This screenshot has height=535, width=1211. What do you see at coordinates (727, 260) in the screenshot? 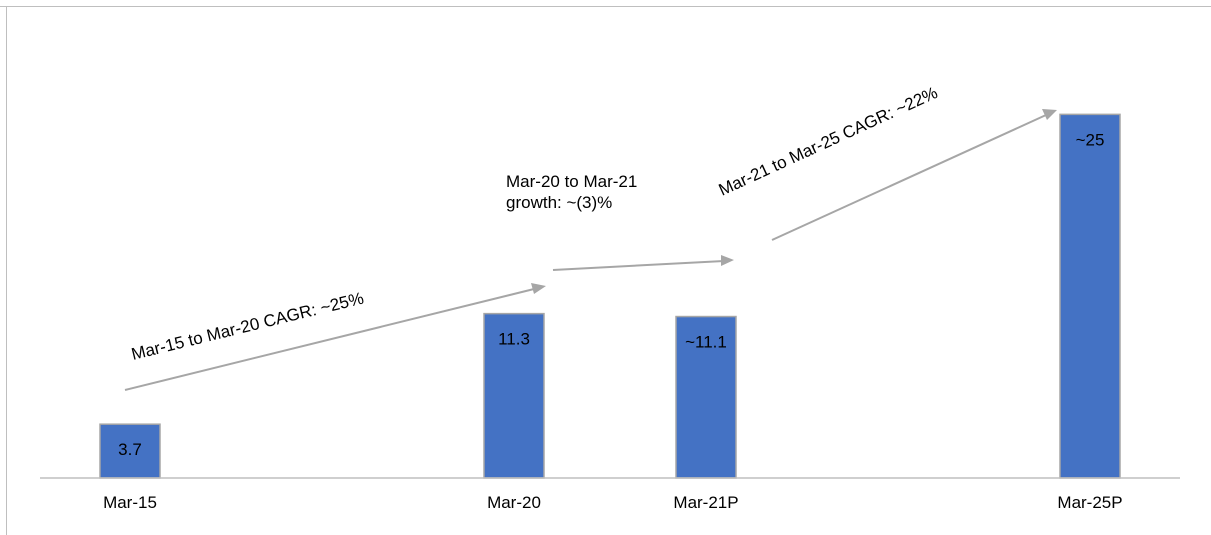
I see `arrow-growth-20-21-head` at bounding box center [727, 260].